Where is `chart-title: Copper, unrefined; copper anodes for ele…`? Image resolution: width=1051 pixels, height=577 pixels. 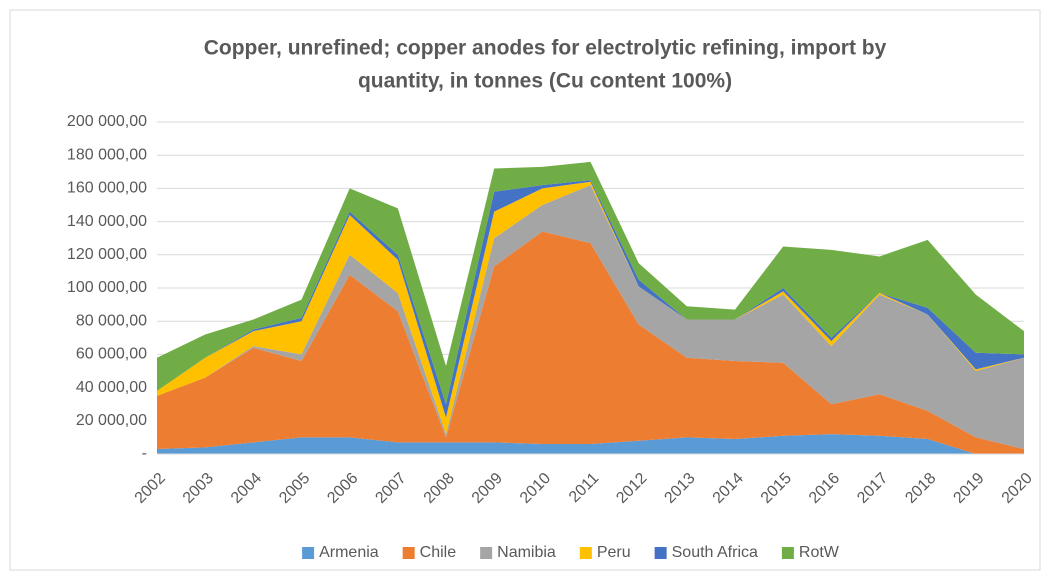
chart-title: Copper, unrefined; copper anodes for ele… is located at coordinates (545, 48).